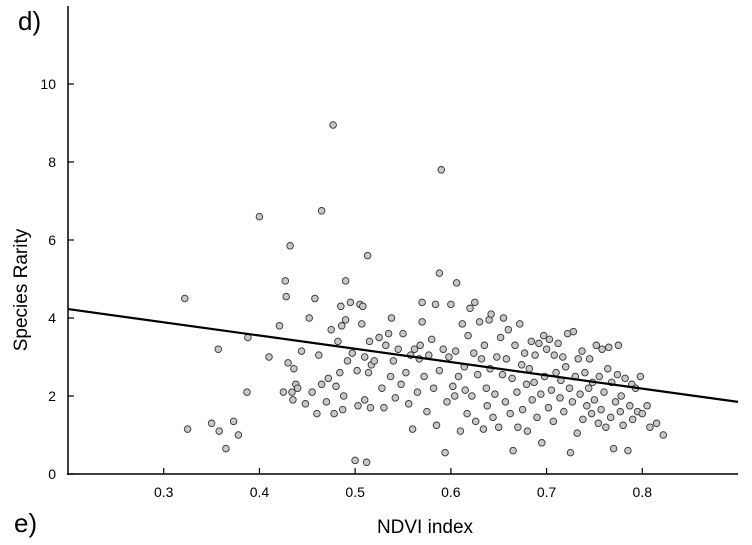 The width and height of the screenshot is (752, 545). Describe the element at coordinates (30, 21) in the screenshot. I see `panel-label-d: d)` at that location.